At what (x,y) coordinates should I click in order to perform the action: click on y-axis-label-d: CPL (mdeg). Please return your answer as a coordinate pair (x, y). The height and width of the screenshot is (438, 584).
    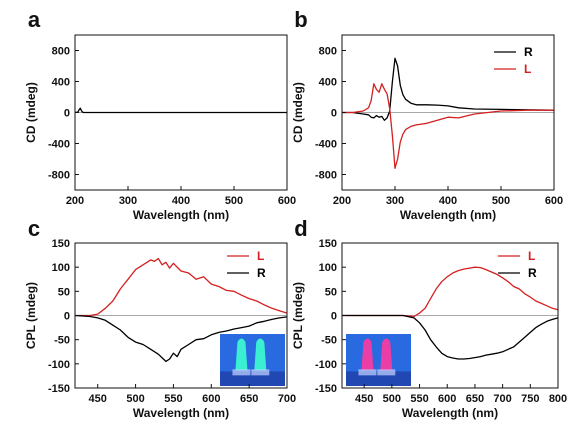
    Looking at the image, I should click on (298, 315).